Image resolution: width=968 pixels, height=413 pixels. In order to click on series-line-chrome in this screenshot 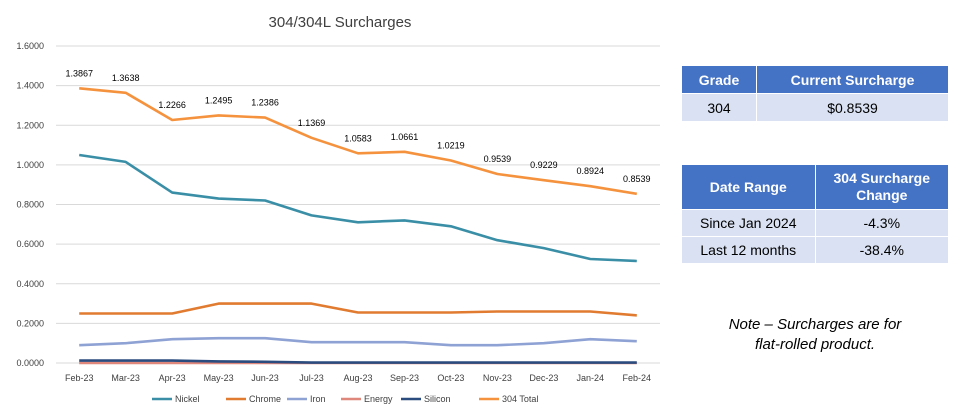, I will do `click(358, 309)`.